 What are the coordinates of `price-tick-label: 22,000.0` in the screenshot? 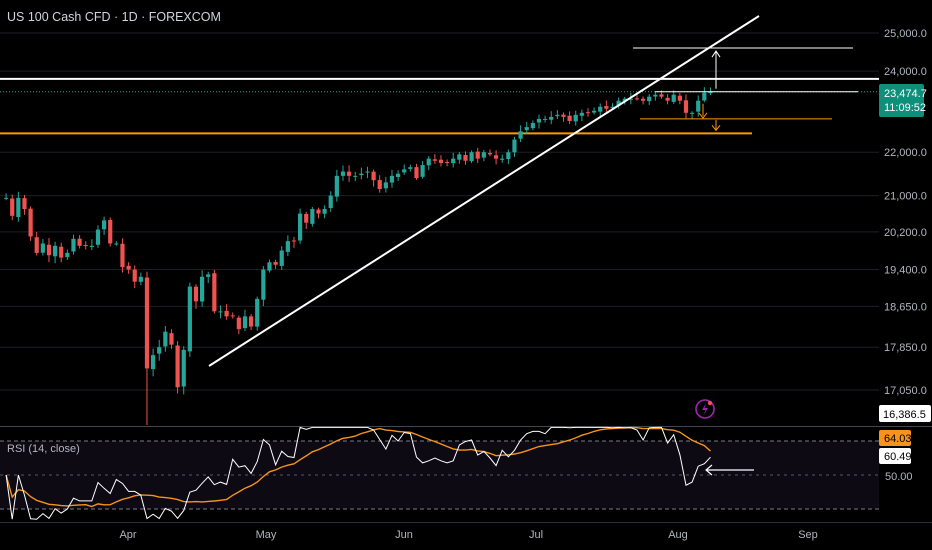 It's located at (905, 153).